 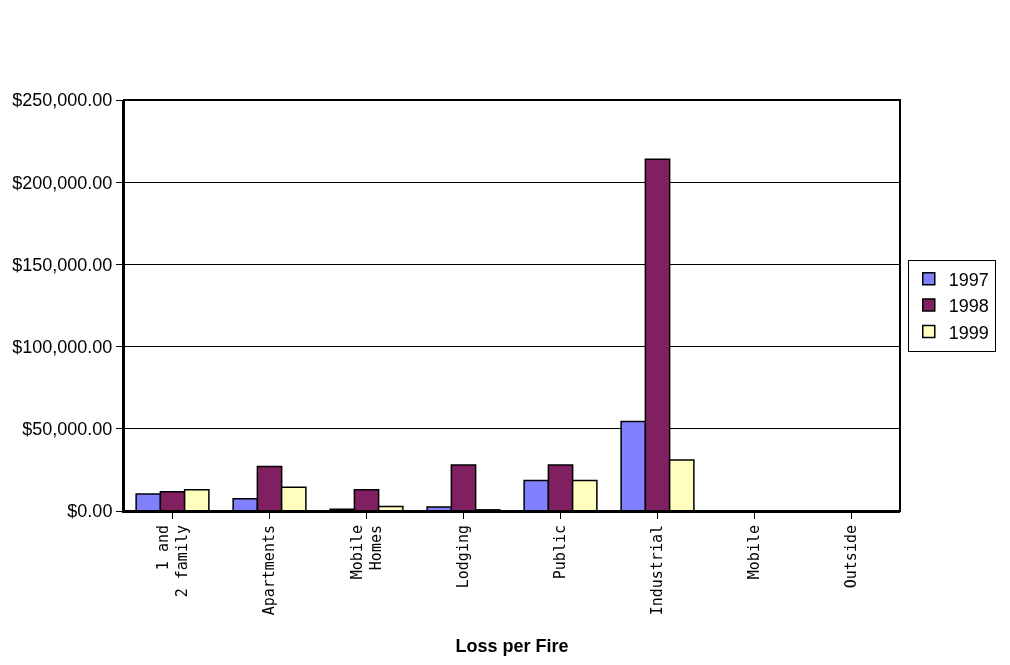 I want to click on y-tick-label: $0.00, so click(x=90, y=511).